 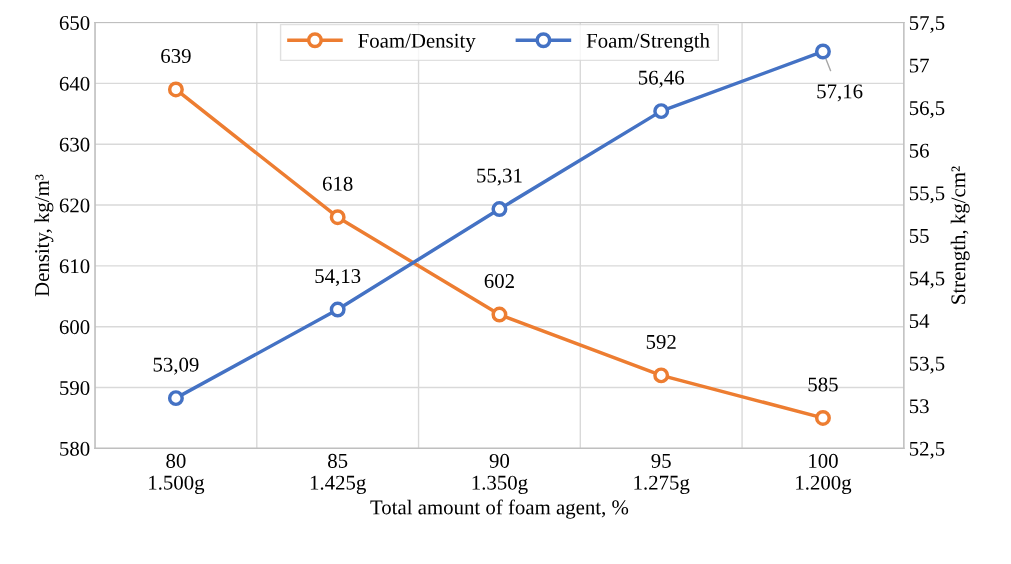 I want to click on data-label: 602, so click(x=499, y=281).